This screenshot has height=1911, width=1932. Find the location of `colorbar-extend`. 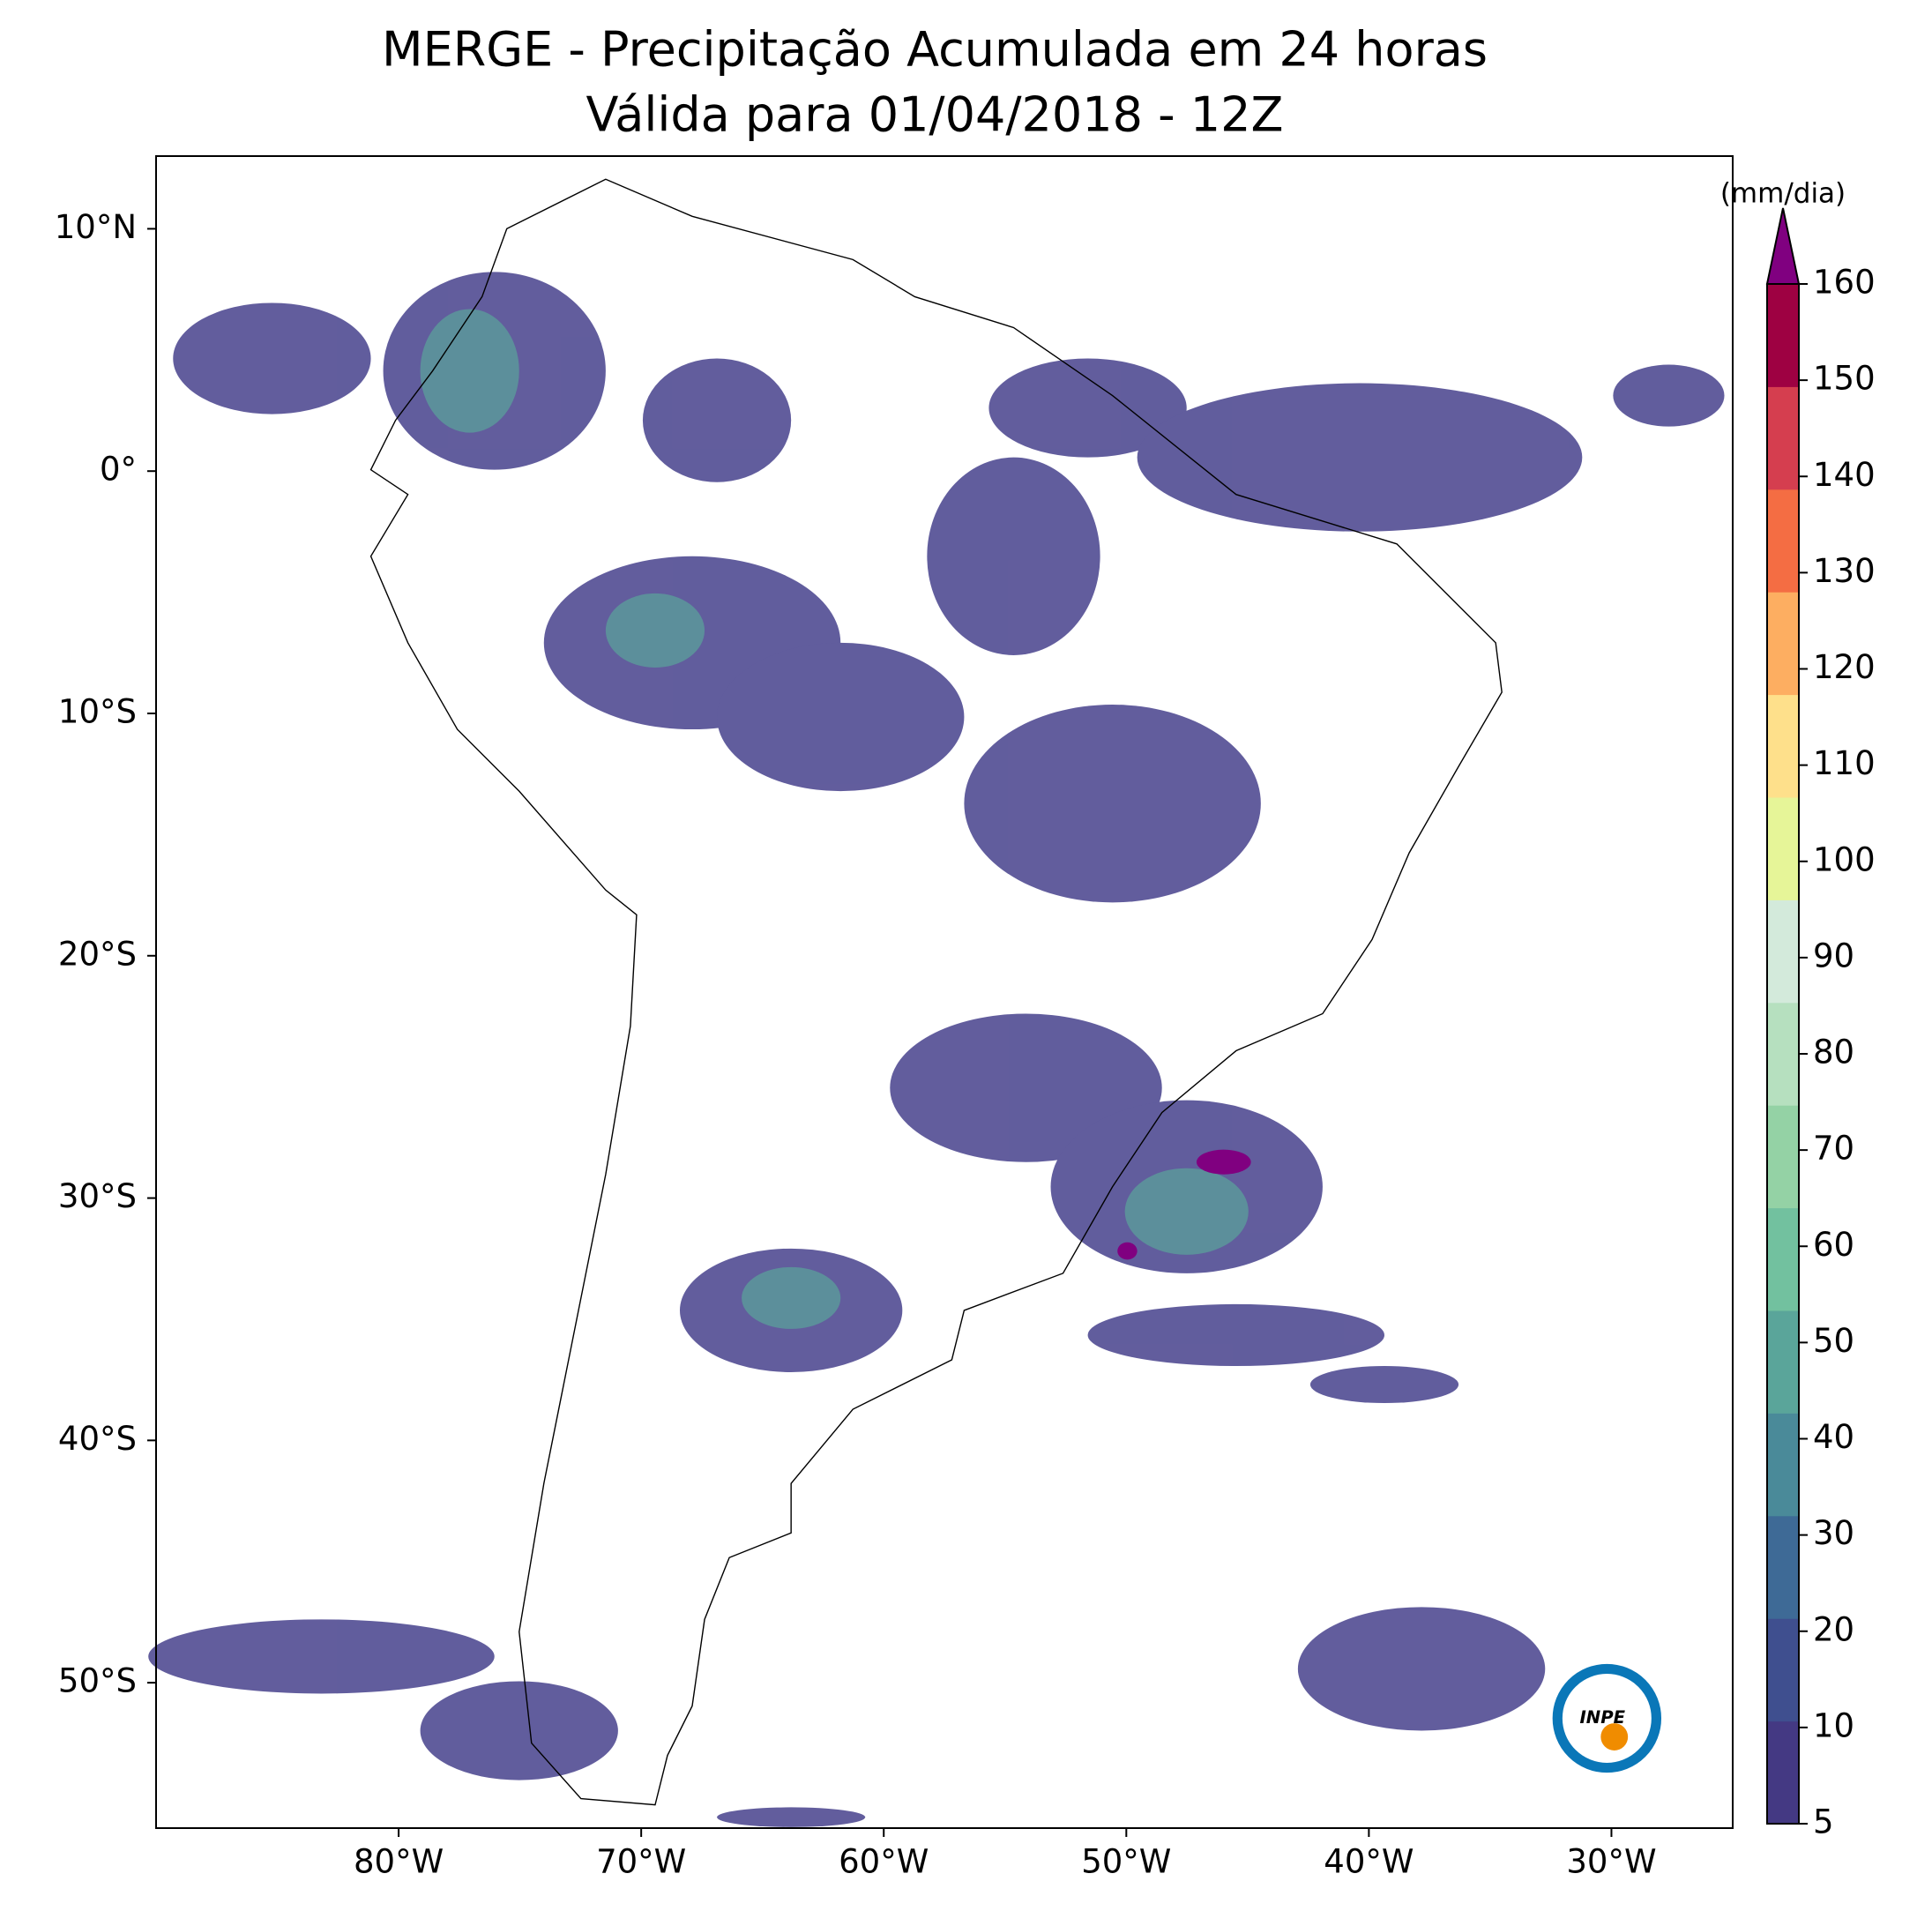

colorbar-extend is located at coordinates (1783, 246).